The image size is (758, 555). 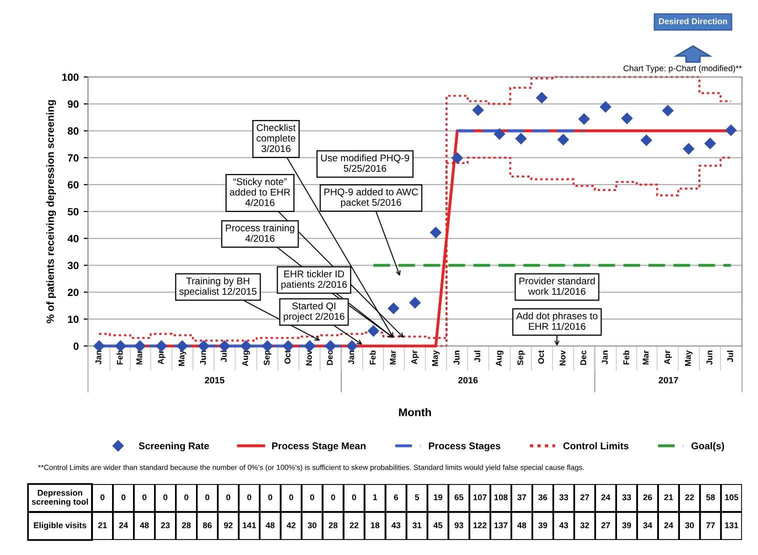 I want to click on data-label: 31, so click(x=417, y=525).